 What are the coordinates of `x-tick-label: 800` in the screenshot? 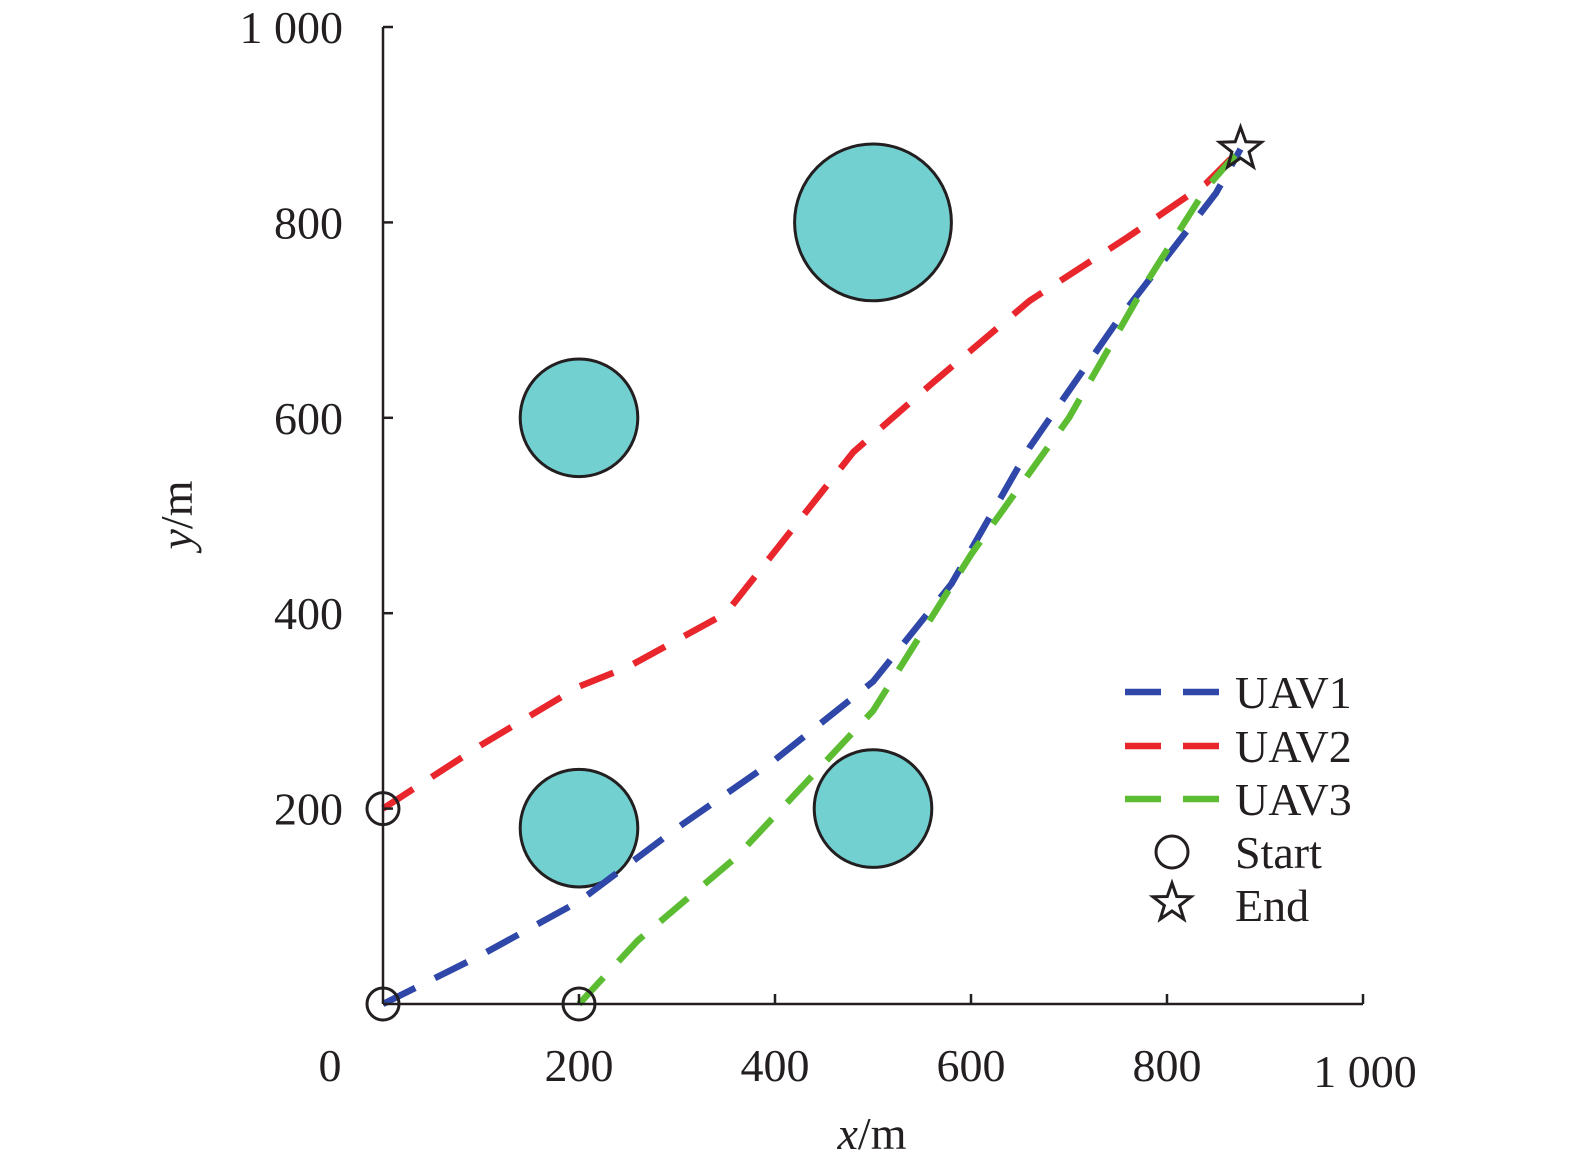 It's located at (1167, 1065).